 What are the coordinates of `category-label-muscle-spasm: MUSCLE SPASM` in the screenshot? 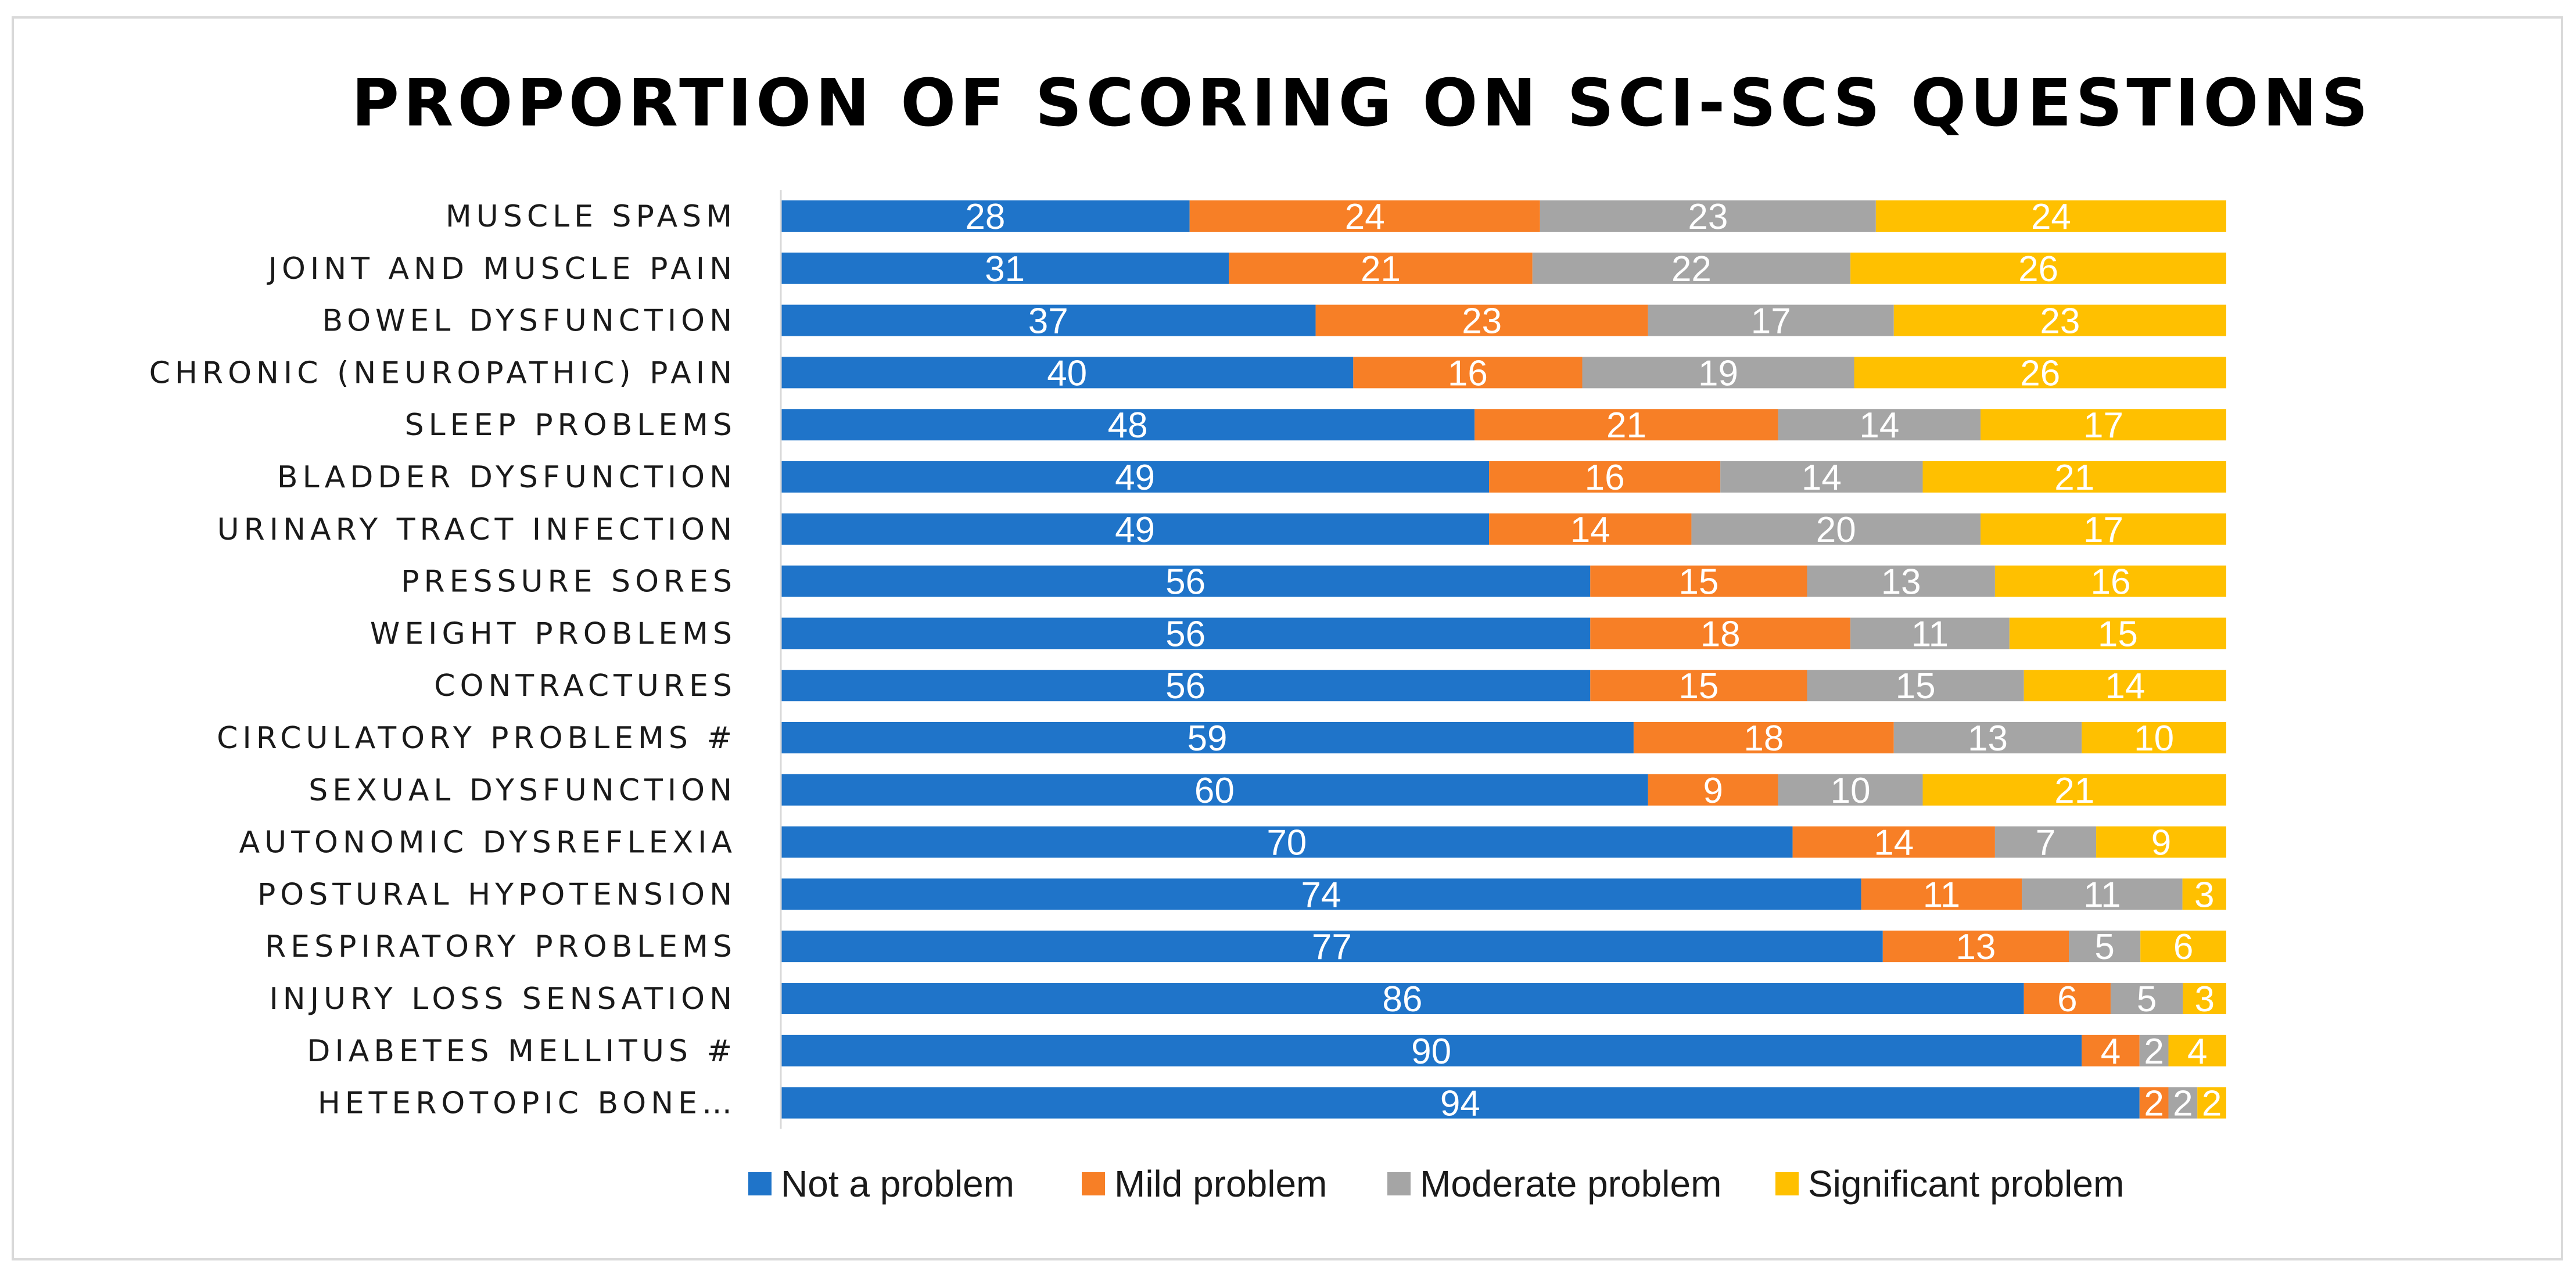 It's located at (591, 216).